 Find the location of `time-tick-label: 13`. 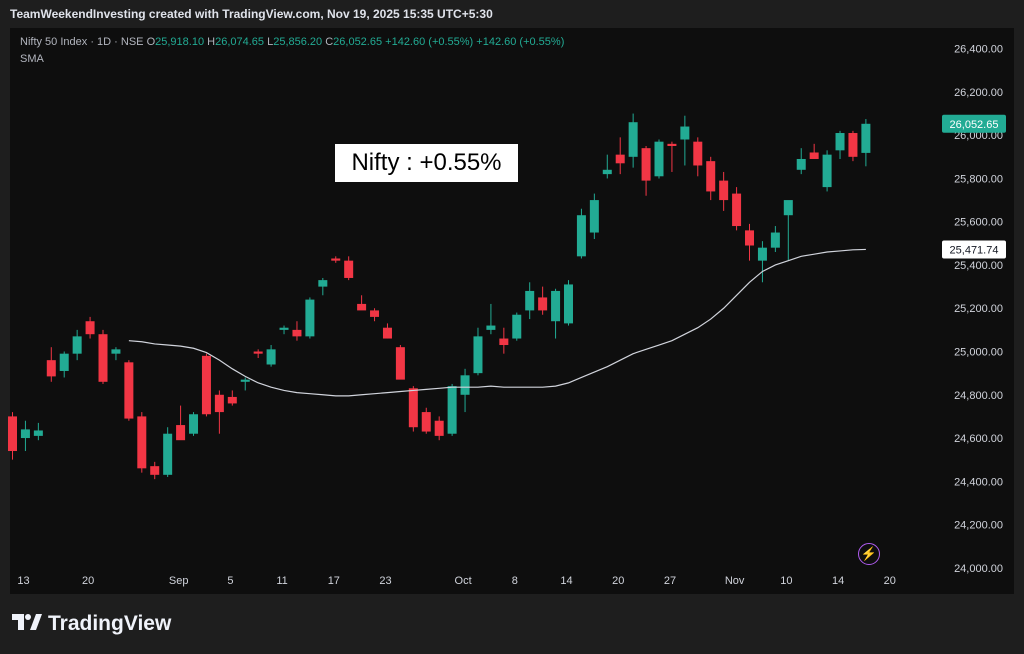

time-tick-label: 13 is located at coordinates (23, 581).